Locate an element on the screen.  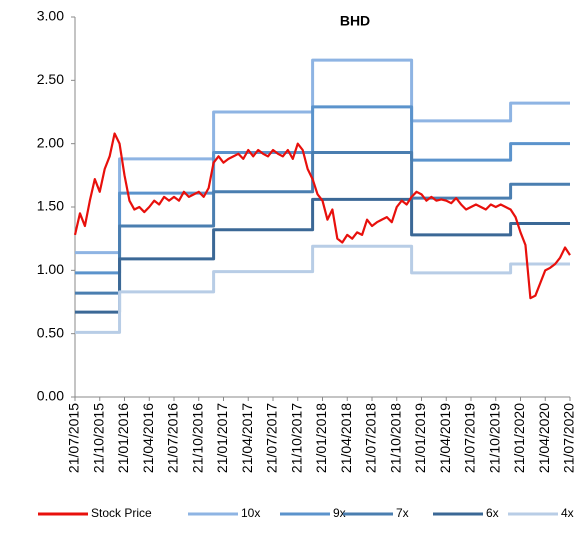
x-tick-label: 21/01/2019 is located at coordinates (420, 438).